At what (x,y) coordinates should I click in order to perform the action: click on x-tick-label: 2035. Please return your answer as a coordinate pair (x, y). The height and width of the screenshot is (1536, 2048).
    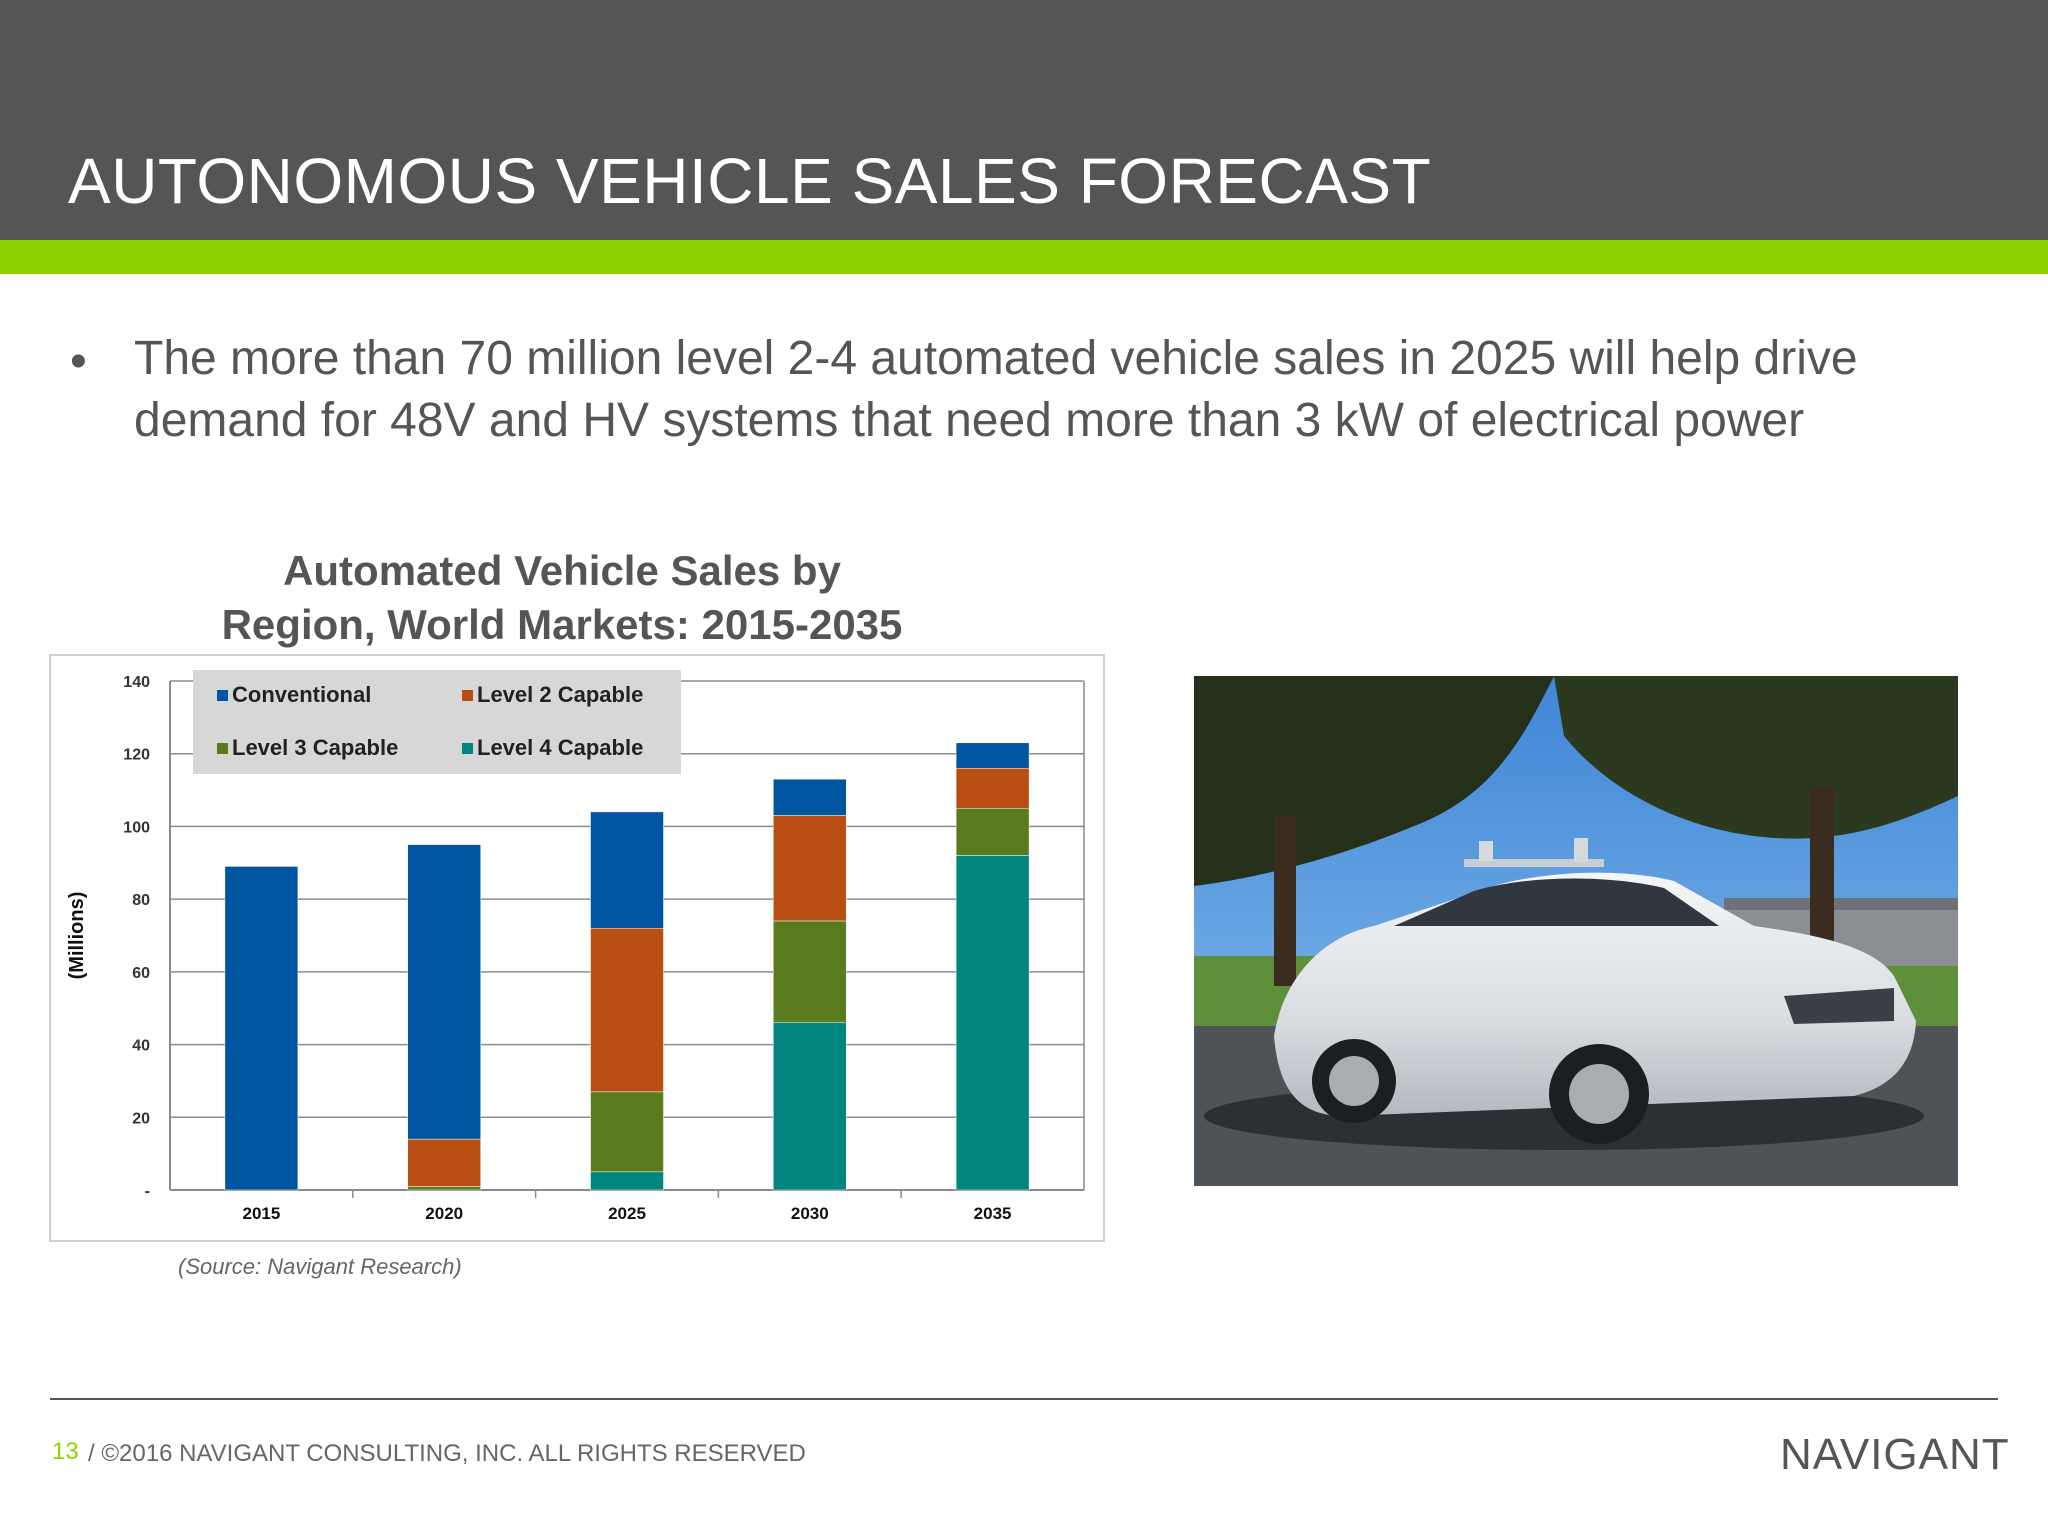
    Looking at the image, I should click on (993, 1213).